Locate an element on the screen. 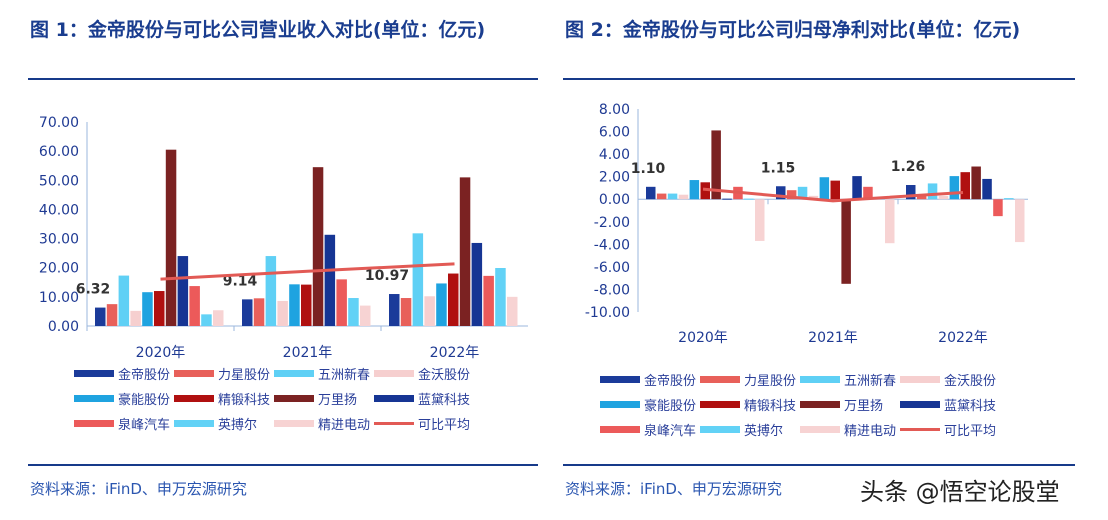 The image size is (1108, 520). y-tick-label: -2.00 is located at coordinates (612, 223).